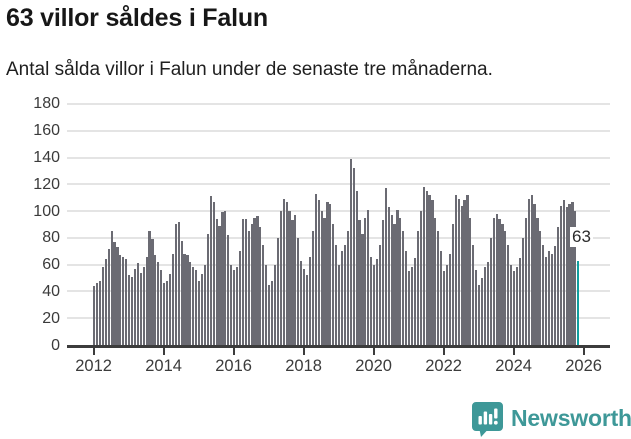  Describe the element at coordinates (46, 211) in the screenshot. I see `y-axis-label: 100` at that location.